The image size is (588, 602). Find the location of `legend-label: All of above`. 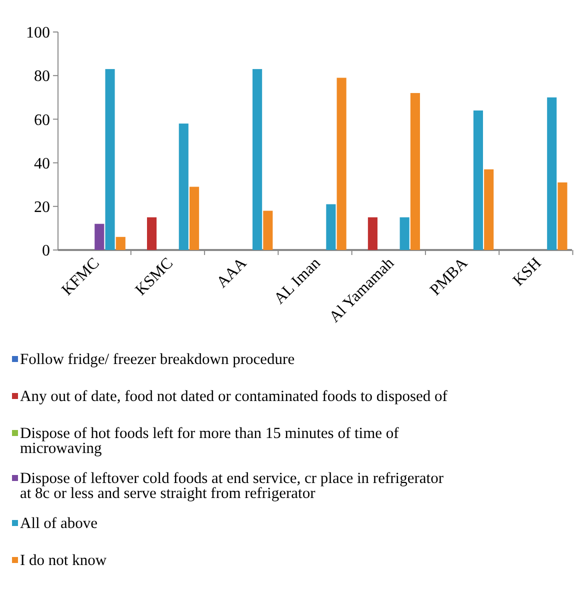

legend-label: All of above is located at coordinates (59, 523).